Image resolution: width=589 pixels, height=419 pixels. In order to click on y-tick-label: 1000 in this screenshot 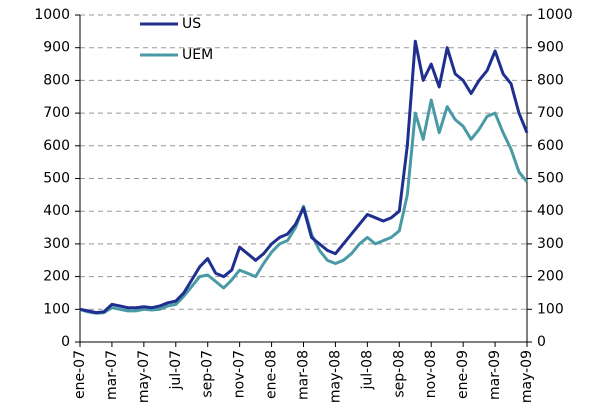, I will do `click(52, 15)`.